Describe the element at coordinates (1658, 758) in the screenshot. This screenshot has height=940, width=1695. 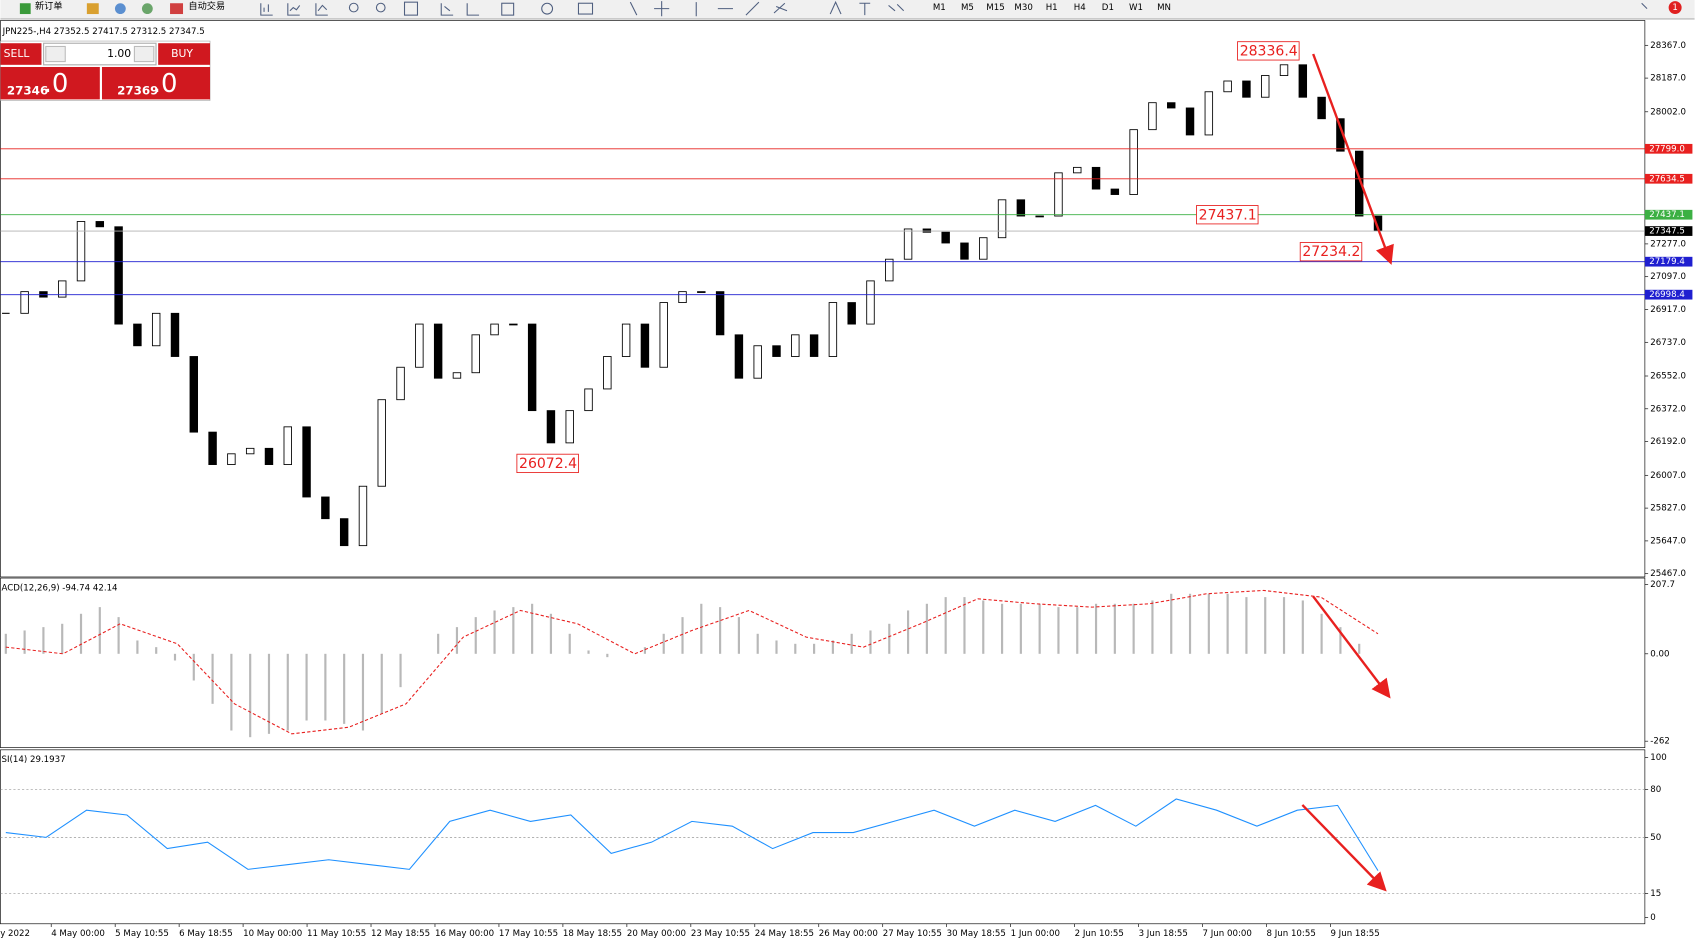
I see `y-tick-label: 100` at that location.